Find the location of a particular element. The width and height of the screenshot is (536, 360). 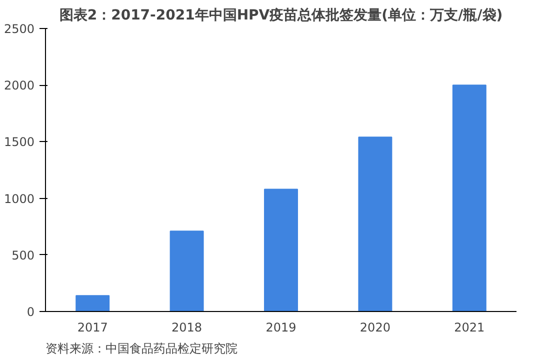

x-tick-label: 2017 is located at coordinates (92, 327).